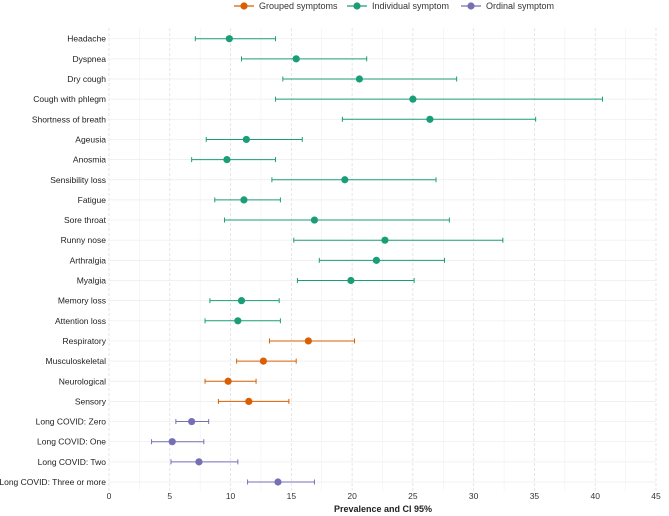  Describe the element at coordinates (78, 180) in the screenshot. I see `category-label: Sensibility loss` at that location.